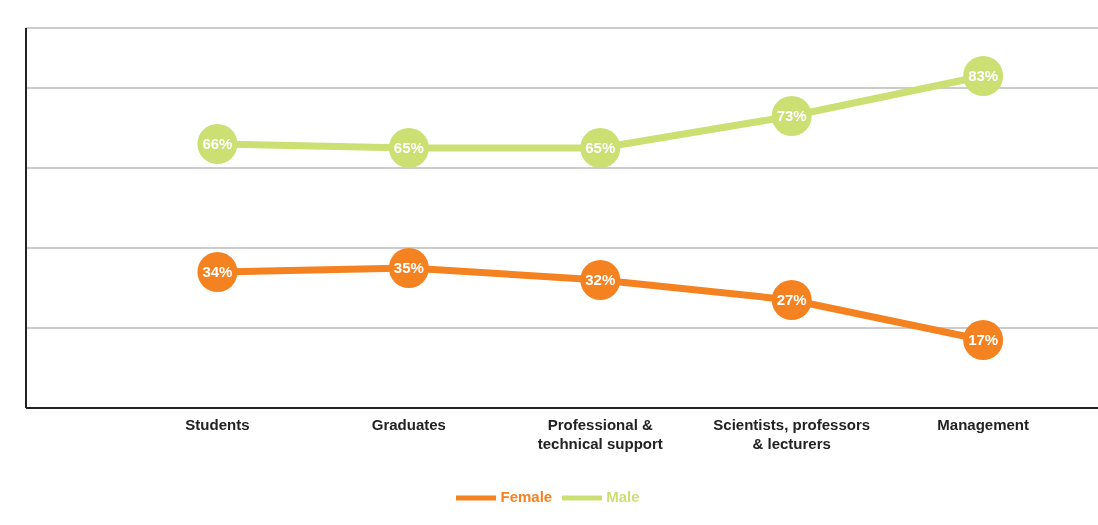 This screenshot has height=525, width=1098. Describe the element at coordinates (408, 424) in the screenshot. I see `x-tick-label: Graduates` at that location.